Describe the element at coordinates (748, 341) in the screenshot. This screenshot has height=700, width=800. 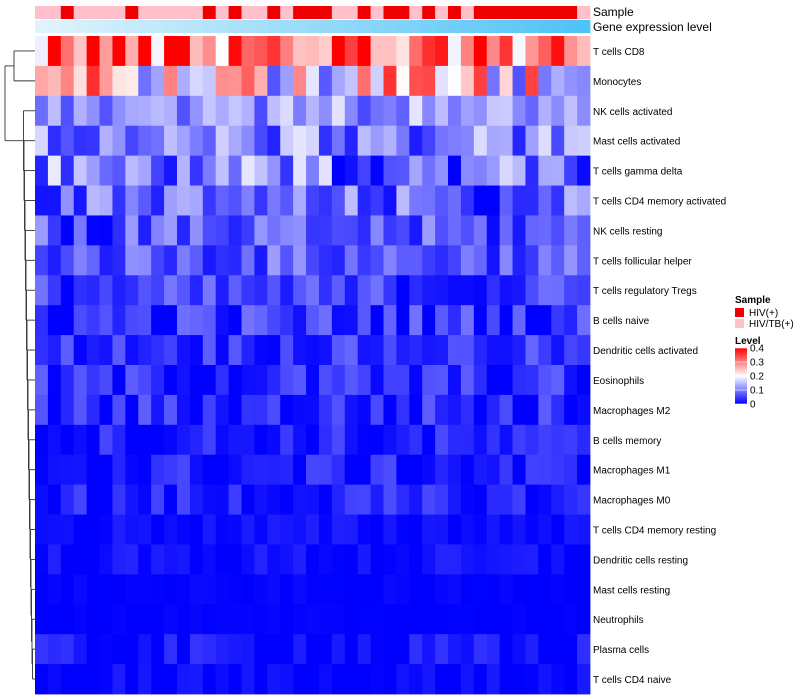
I see `level-legend-title: Level` at that location.